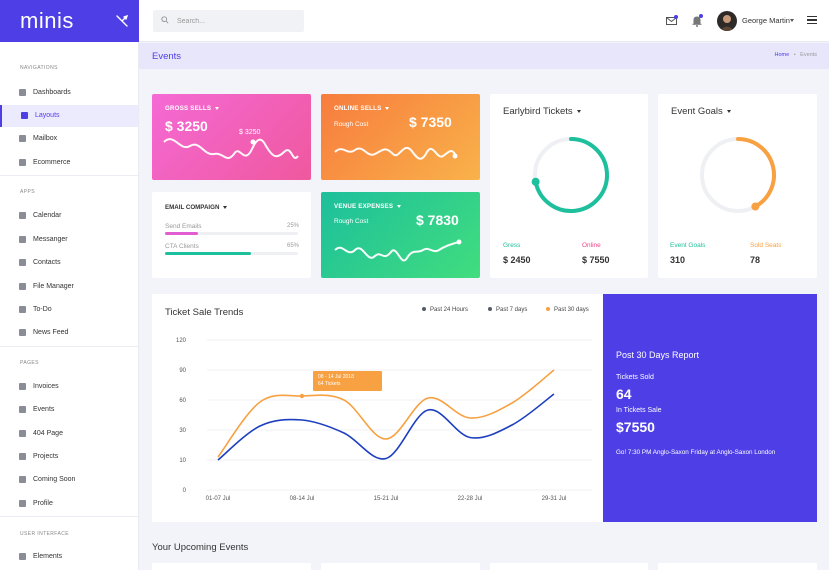 Image resolution: width=829 pixels, height=570 pixels. Describe the element at coordinates (398, 250) in the screenshot. I see `venue-expenses-sparkline` at that location.